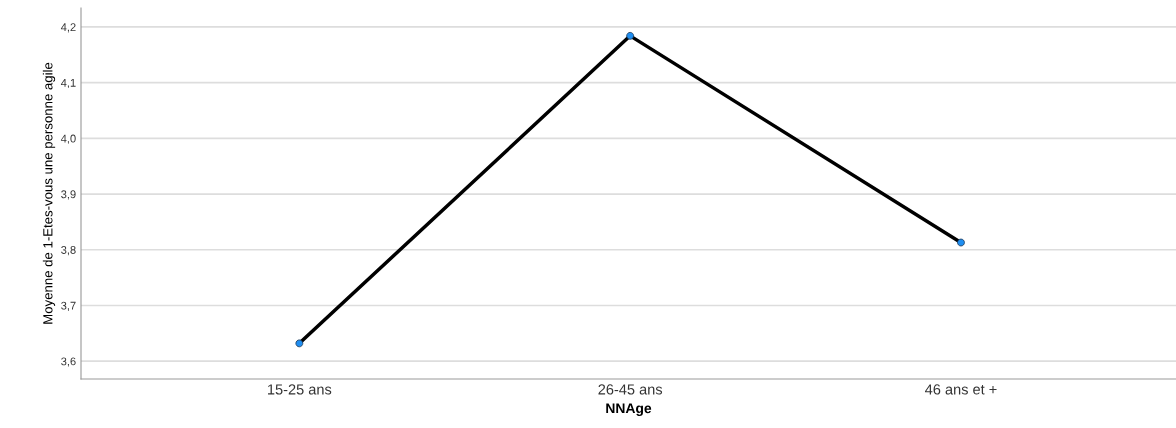  Describe the element at coordinates (630, 389) in the screenshot. I see `x-tick-label: 26-45 ans` at that location.